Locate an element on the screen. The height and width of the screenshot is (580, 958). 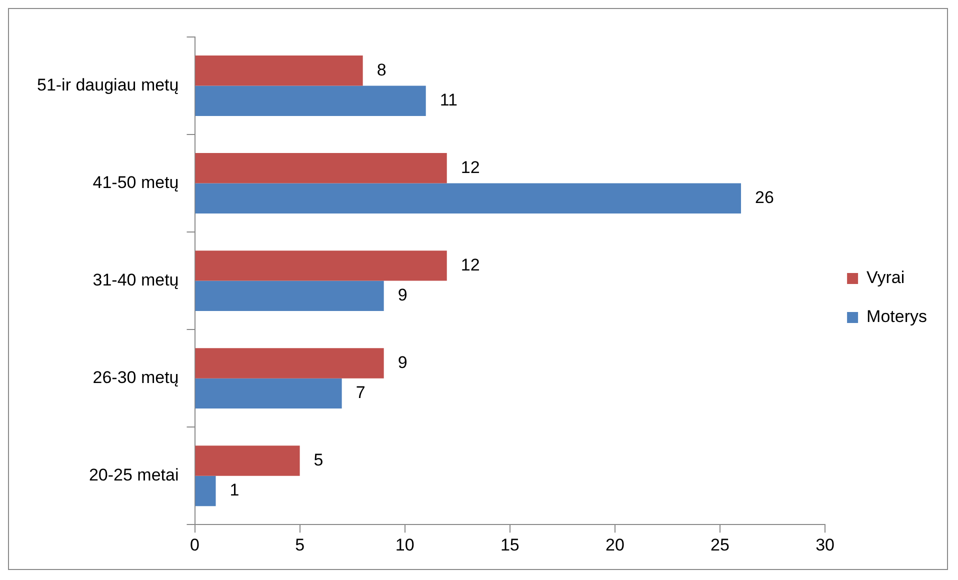
x-tick-label: 0 is located at coordinates (195, 544).